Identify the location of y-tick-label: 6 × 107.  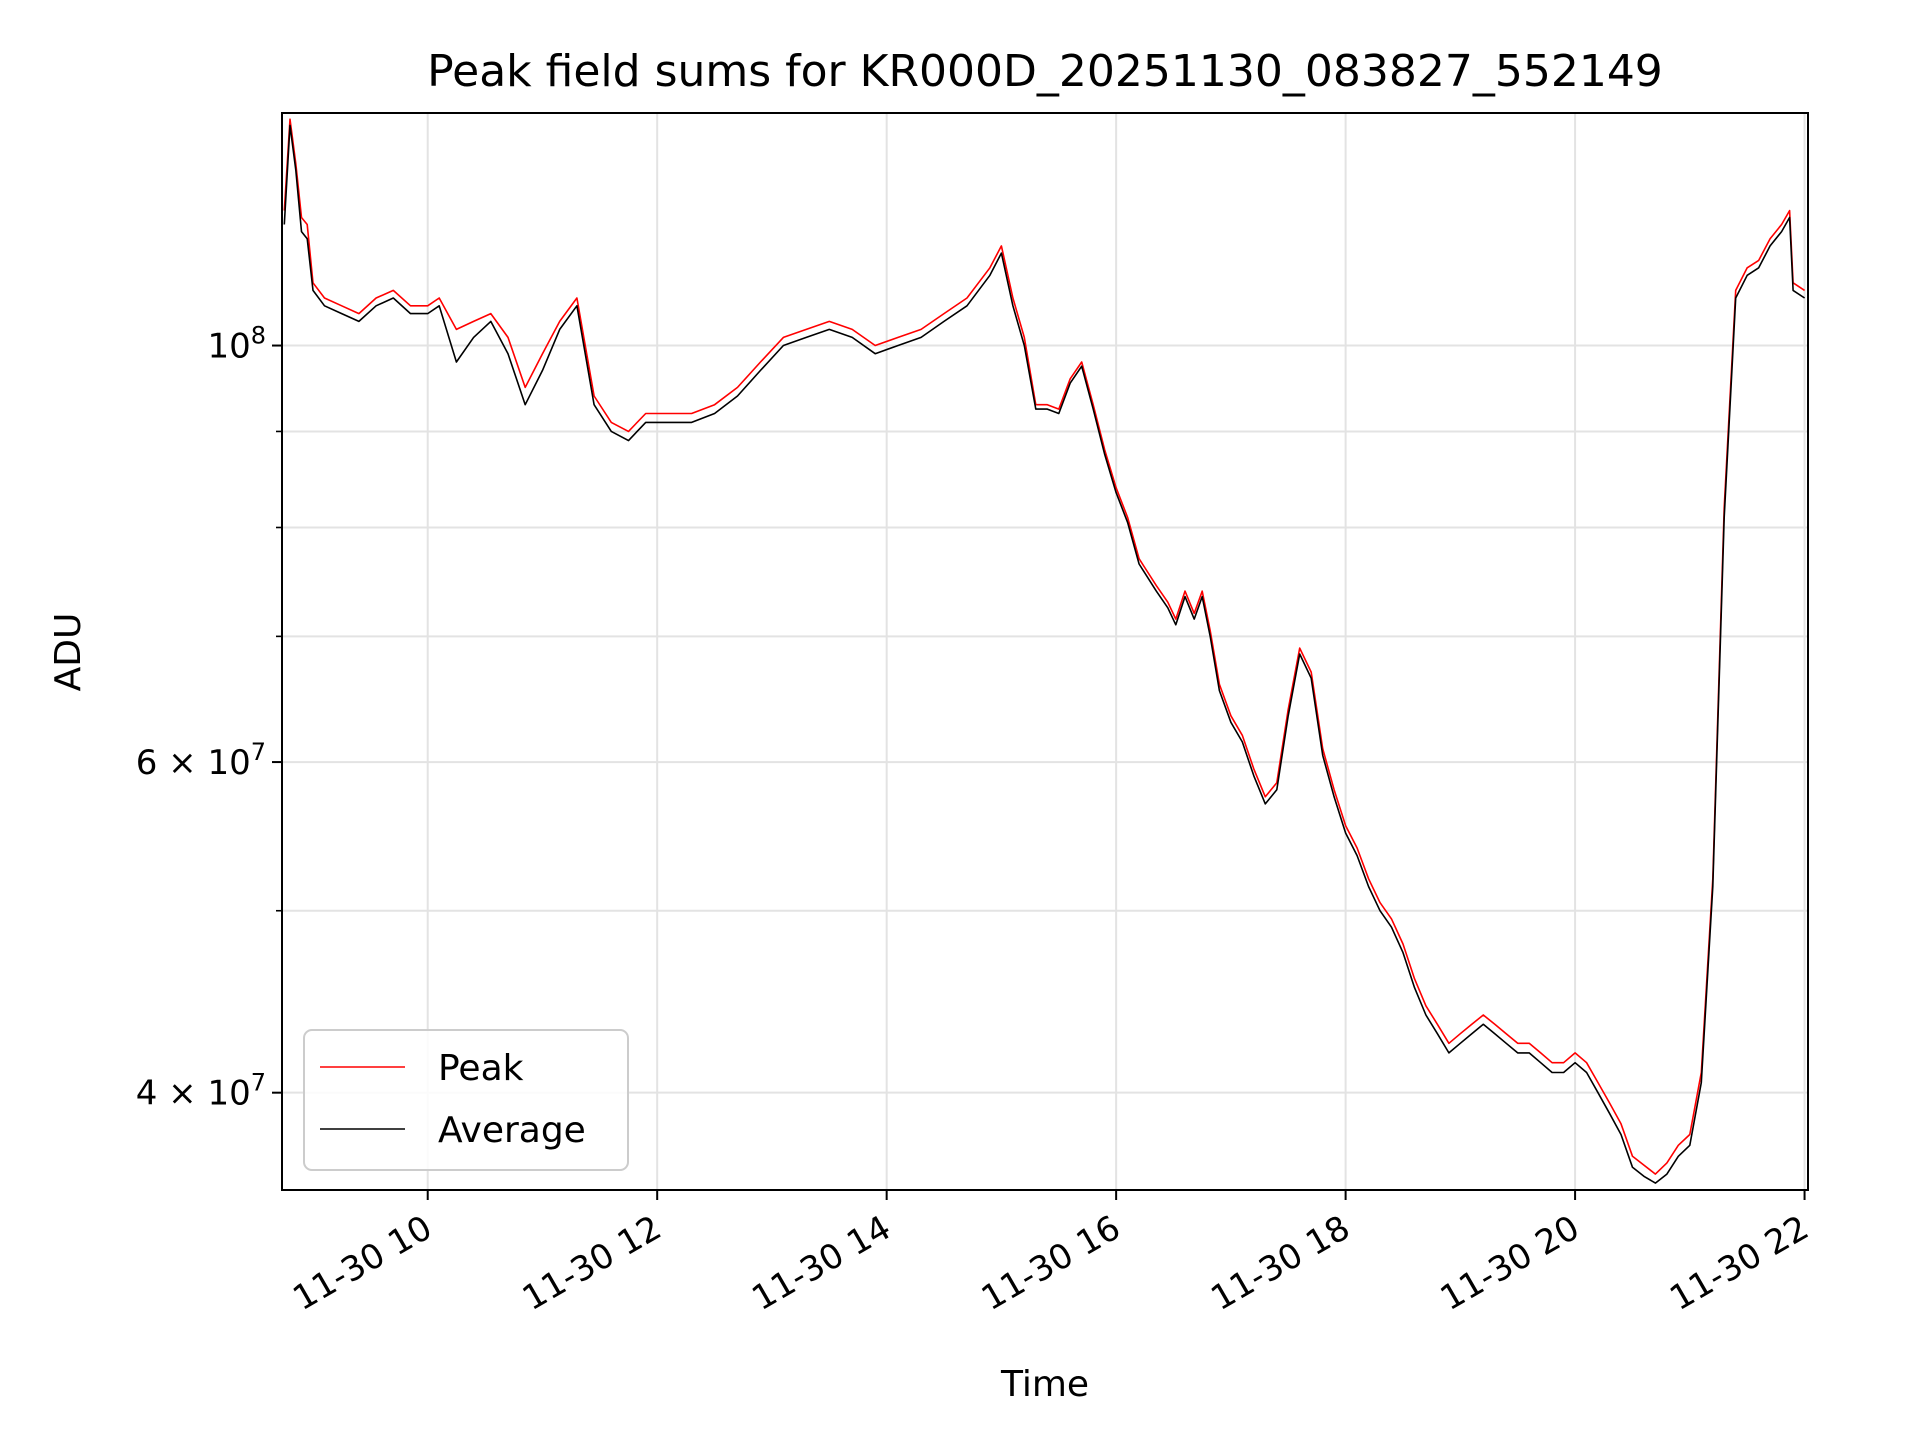
(201, 760).